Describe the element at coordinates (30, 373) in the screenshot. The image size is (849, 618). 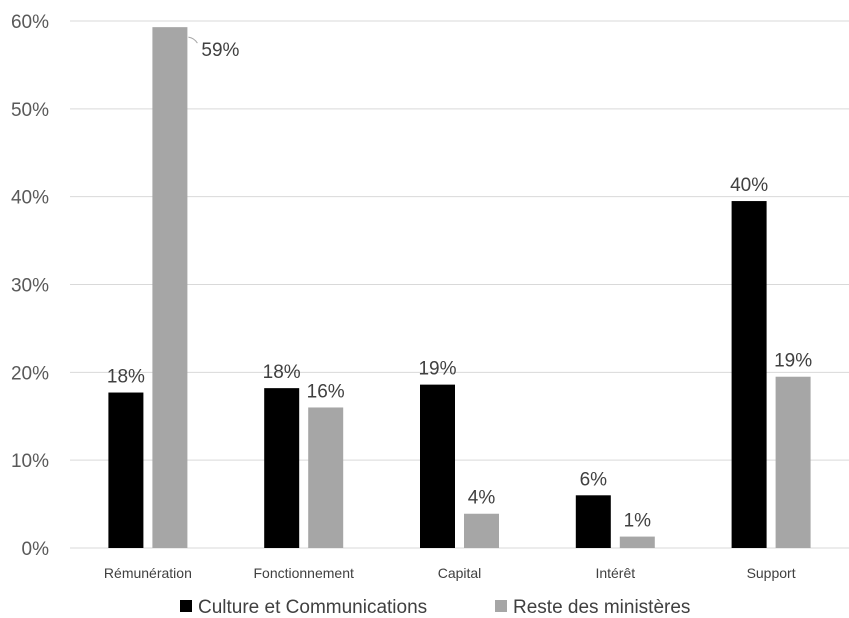
I see `y-tick-label: 20%` at that location.